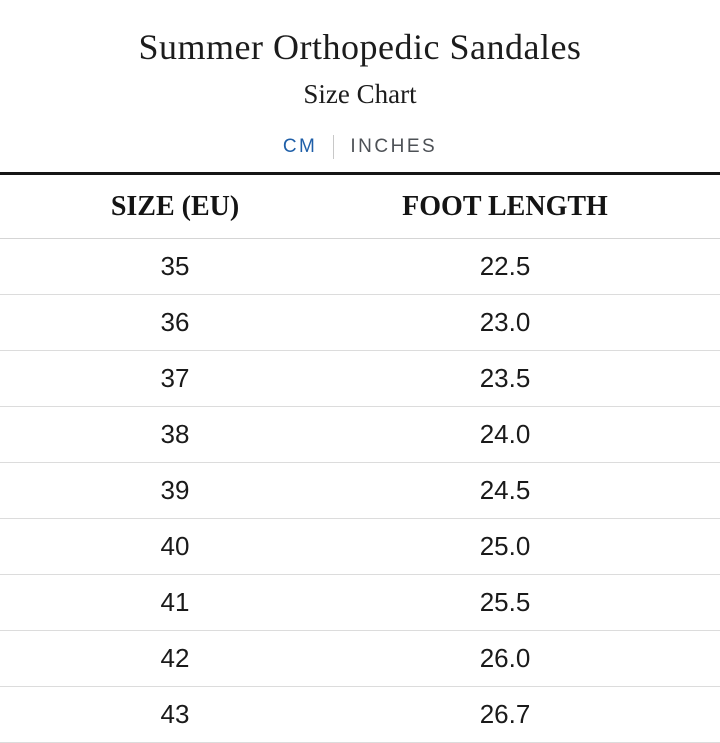 The height and width of the screenshot is (743, 720). I want to click on foot-length-cell: 25.0, so click(535, 546).